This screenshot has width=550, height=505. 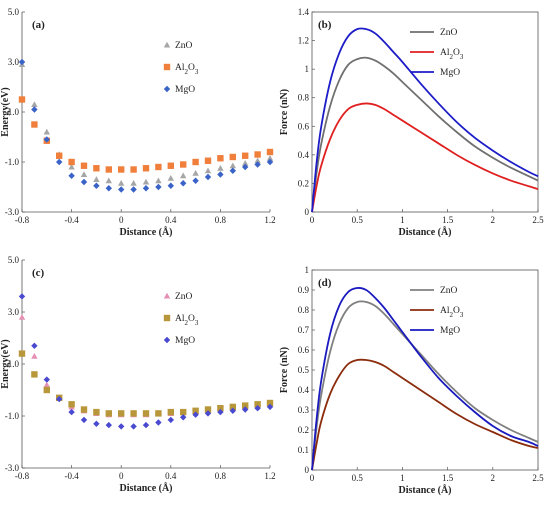 What do you see at coordinates (284, 112) in the screenshot?
I see `y-axis-label: Force (nN)` at bounding box center [284, 112].